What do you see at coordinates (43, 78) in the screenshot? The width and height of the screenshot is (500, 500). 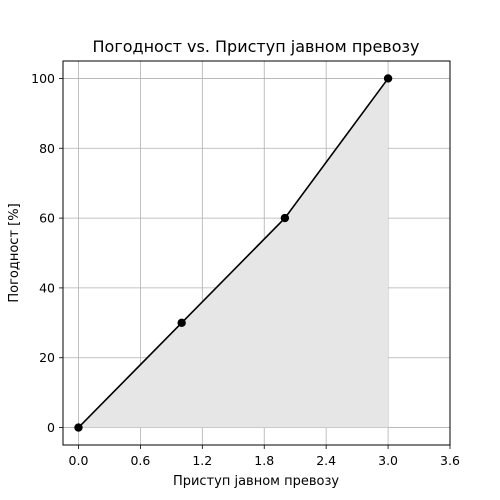 I see `y-tick-label: 100` at bounding box center [43, 78].